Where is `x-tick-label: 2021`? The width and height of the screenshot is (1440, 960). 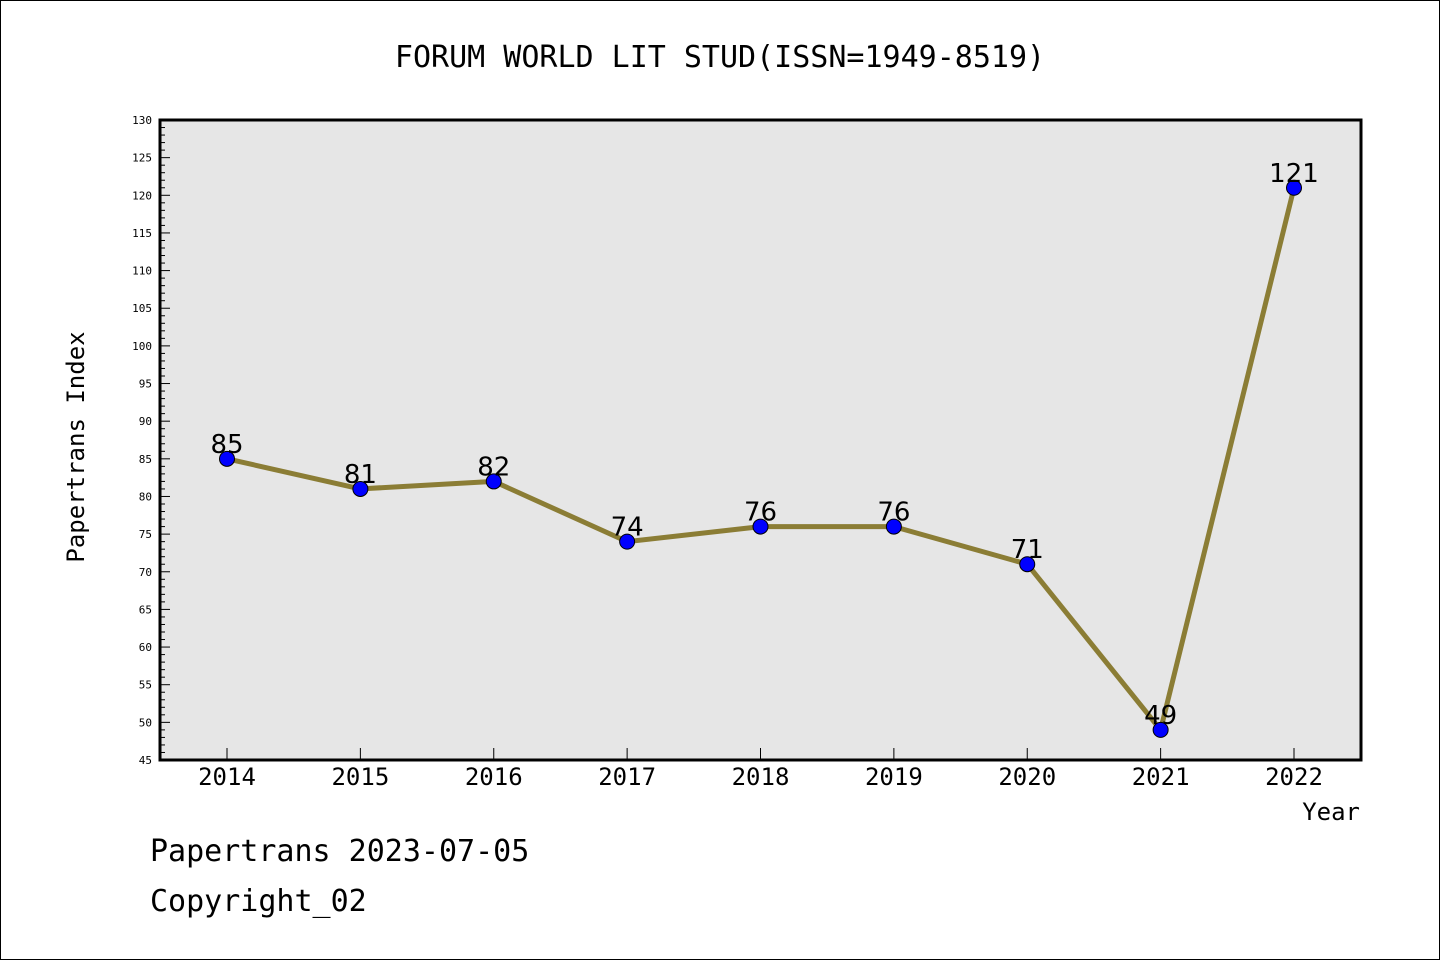 x-tick-label: 2021 is located at coordinates (1161, 777).